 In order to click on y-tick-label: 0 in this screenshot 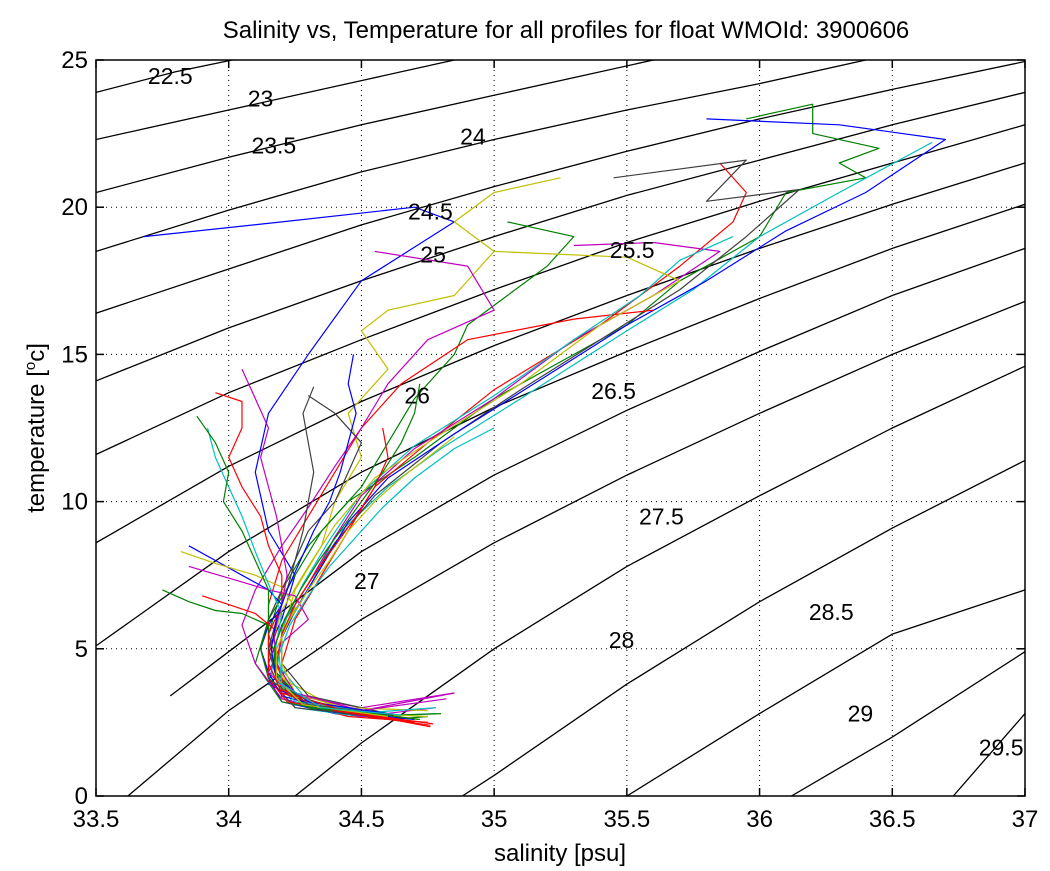, I will do `click(81, 796)`.